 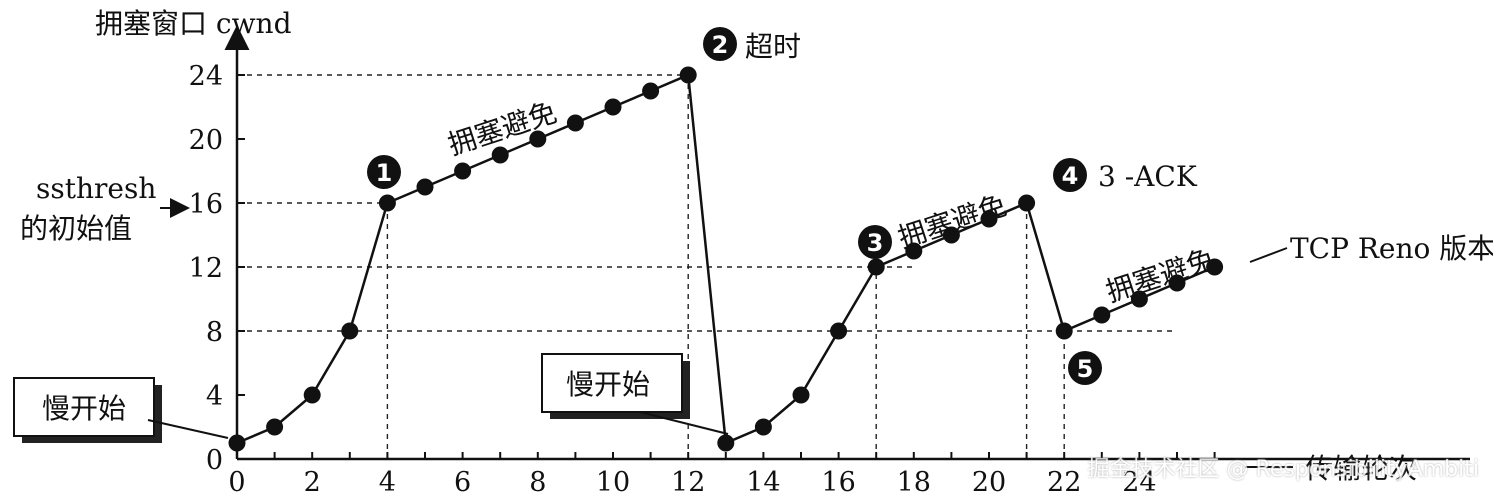 I want to click on marker-2: 2, so click(x=720, y=44).